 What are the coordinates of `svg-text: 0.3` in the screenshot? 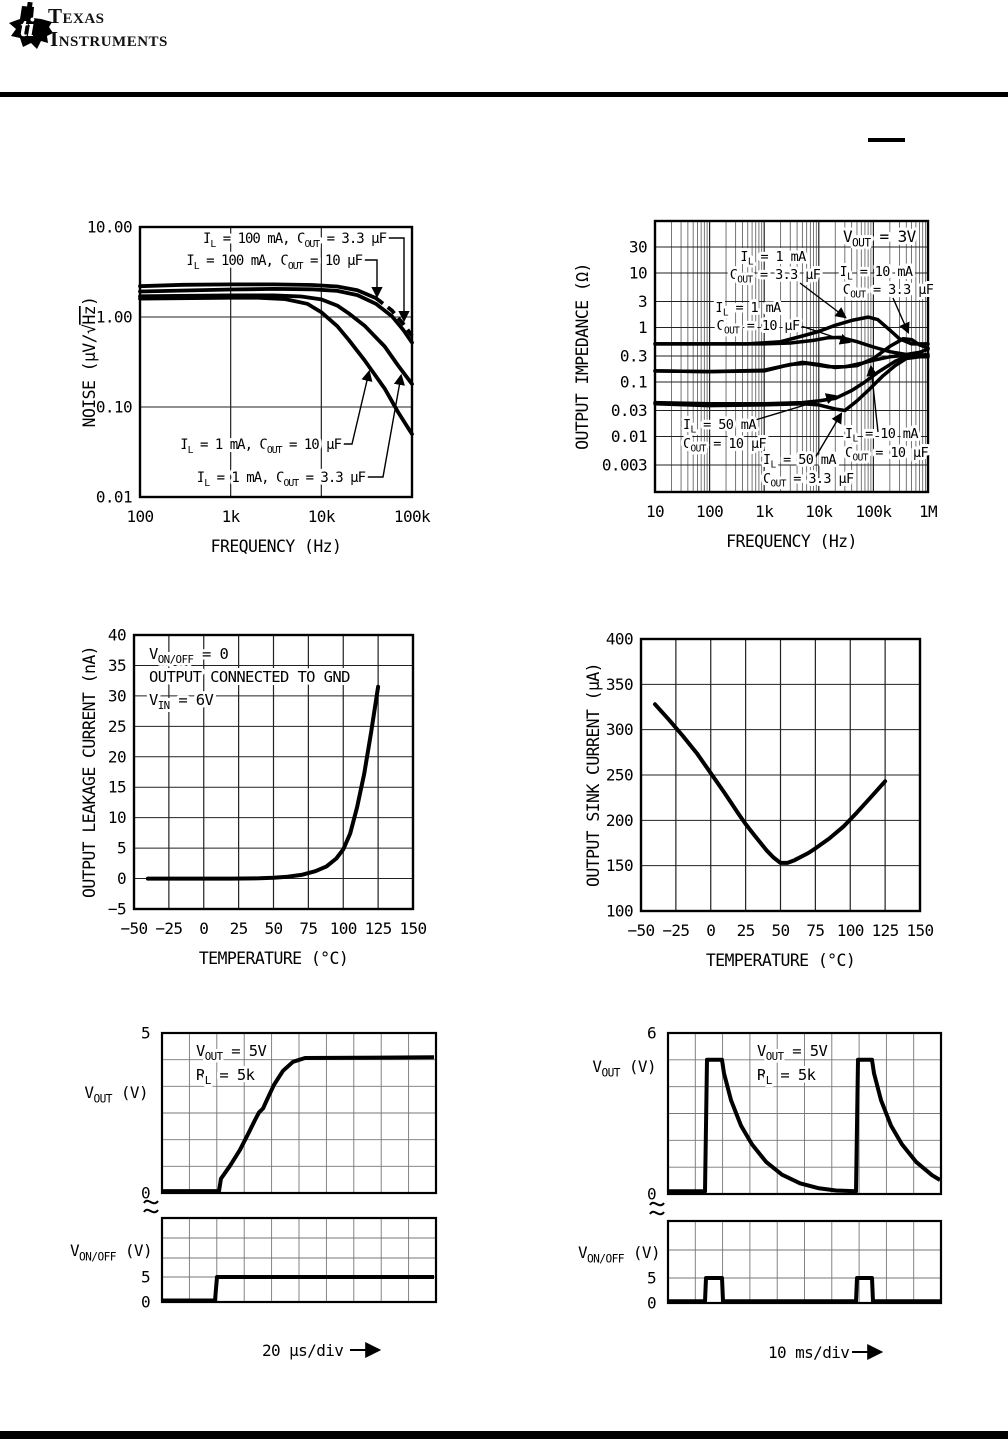 It's located at (633, 356).